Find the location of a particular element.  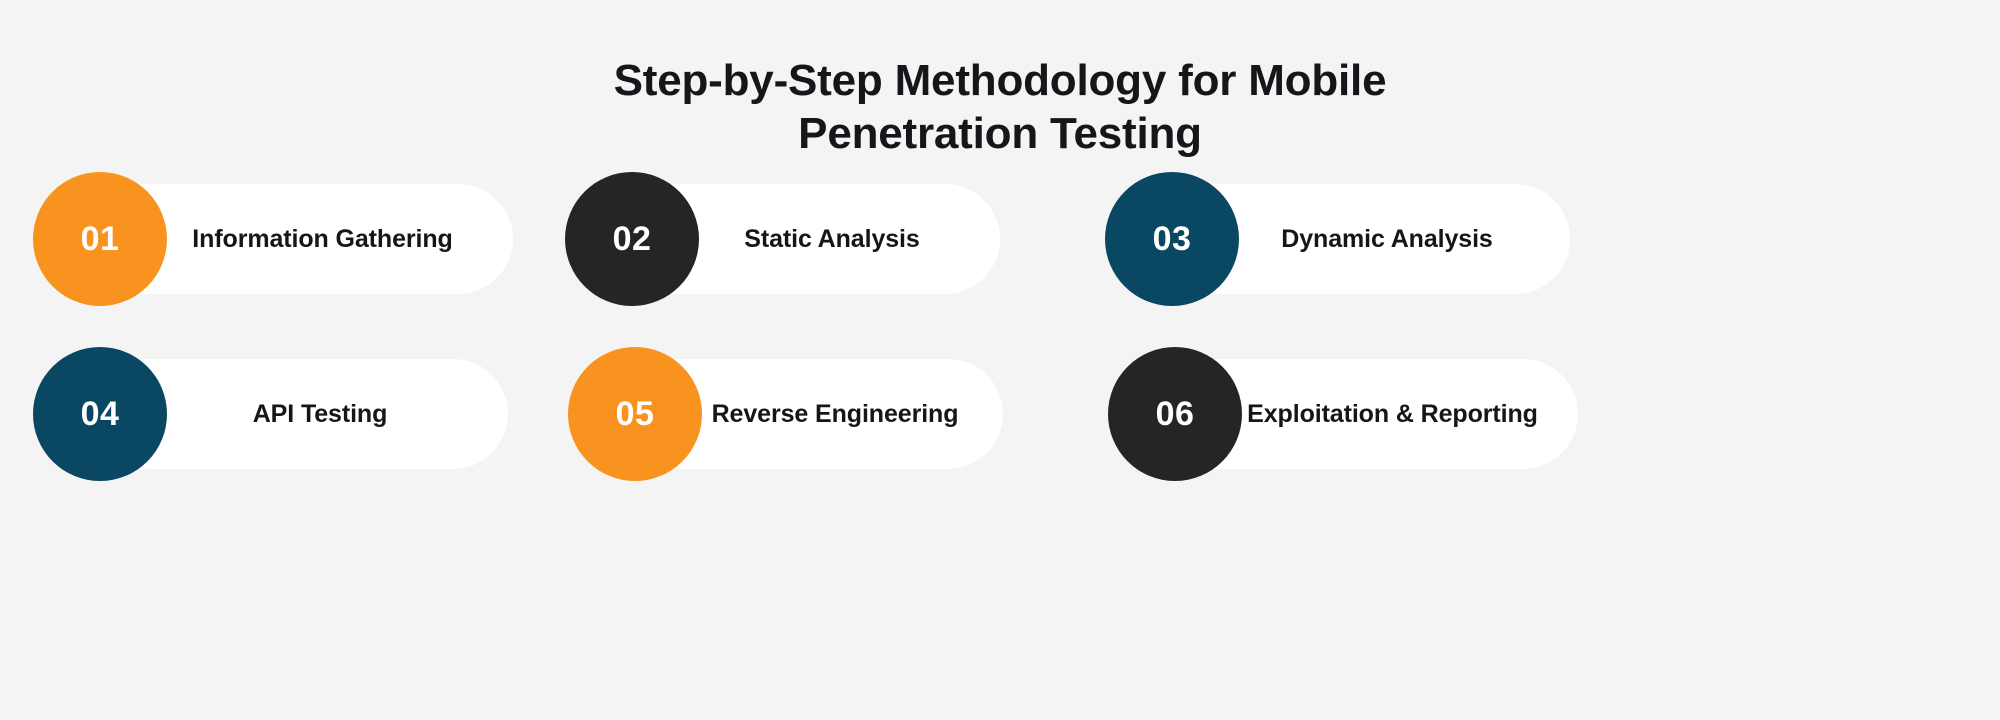

step-label-06: Exploitation & Reporting is located at coordinates (1392, 413).